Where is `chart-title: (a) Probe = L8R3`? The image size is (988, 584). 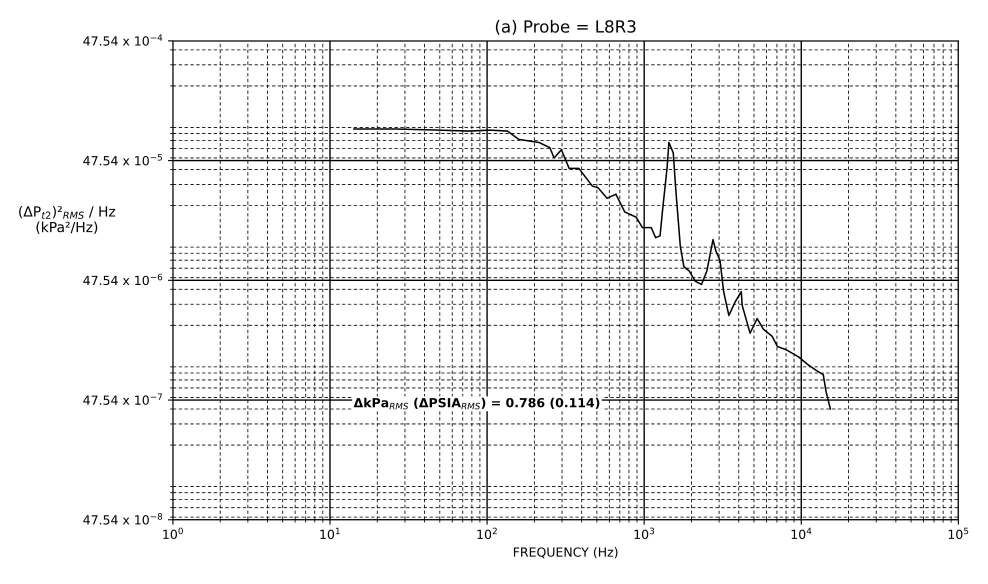 chart-title: (a) Probe = L8R3 is located at coordinates (566, 27).